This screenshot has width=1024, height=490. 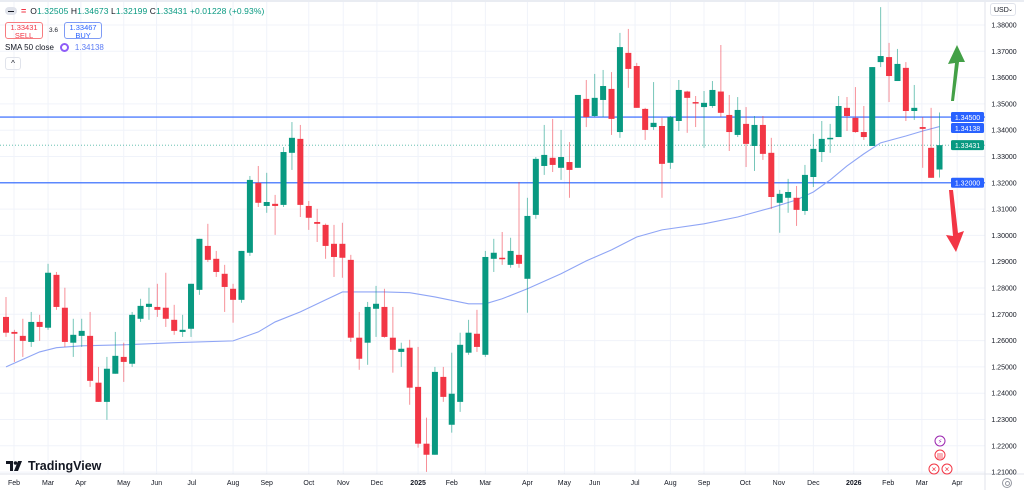 I want to click on buy-label: BUY, so click(x=83, y=35).